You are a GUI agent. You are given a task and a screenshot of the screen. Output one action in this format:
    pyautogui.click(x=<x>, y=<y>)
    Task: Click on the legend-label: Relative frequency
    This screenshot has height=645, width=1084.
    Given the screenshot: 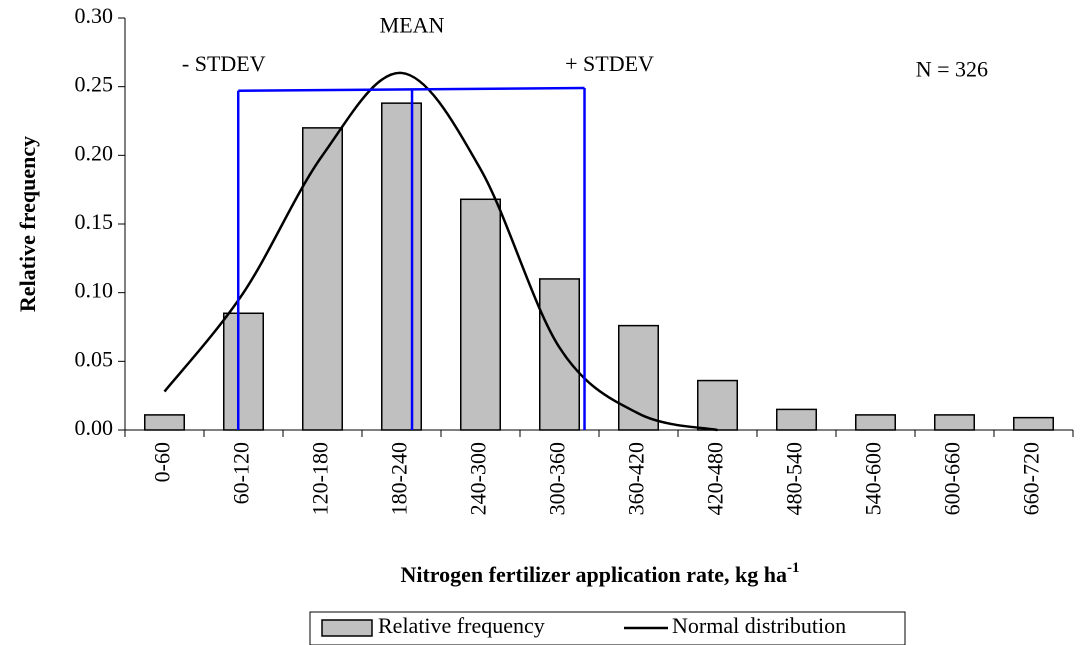 What is the action you would take?
    pyautogui.click(x=461, y=625)
    